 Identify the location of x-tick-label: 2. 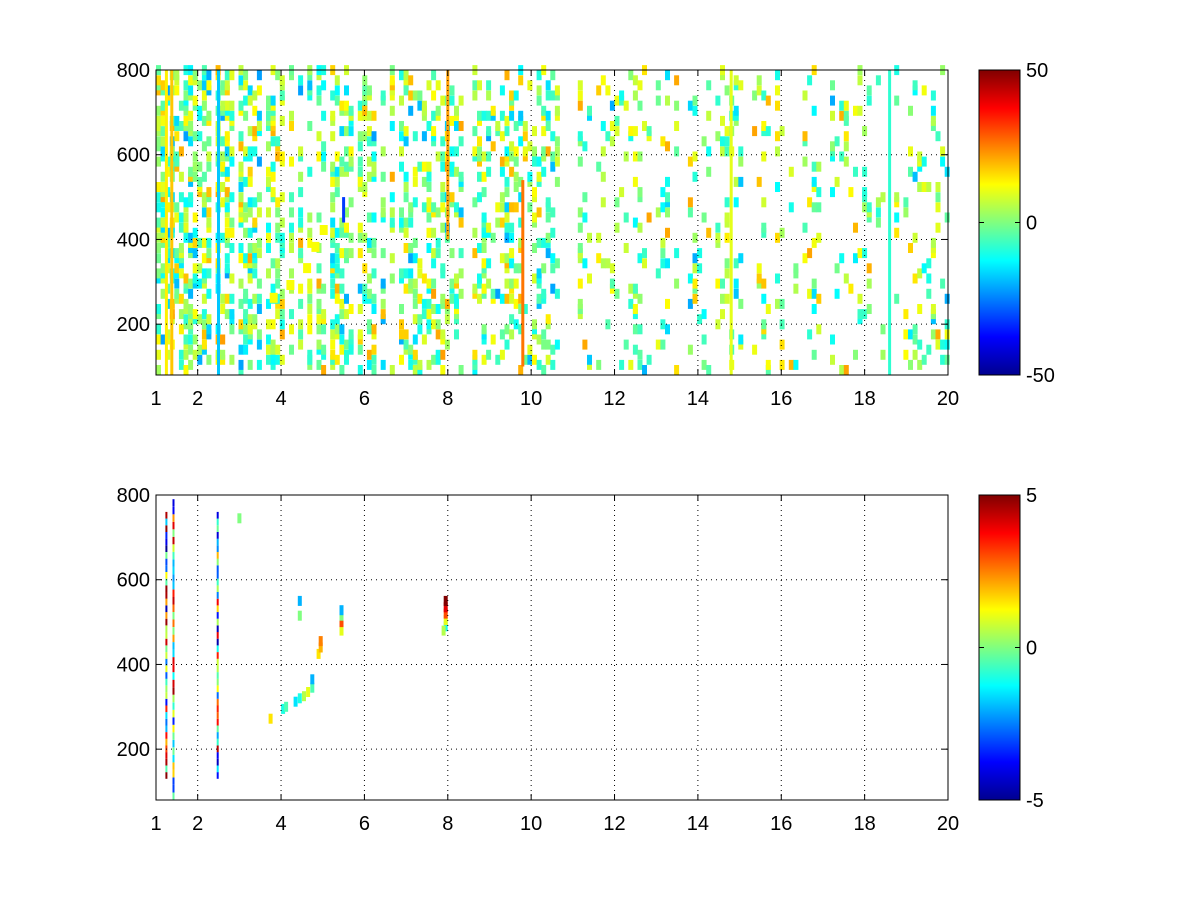
(197, 399).